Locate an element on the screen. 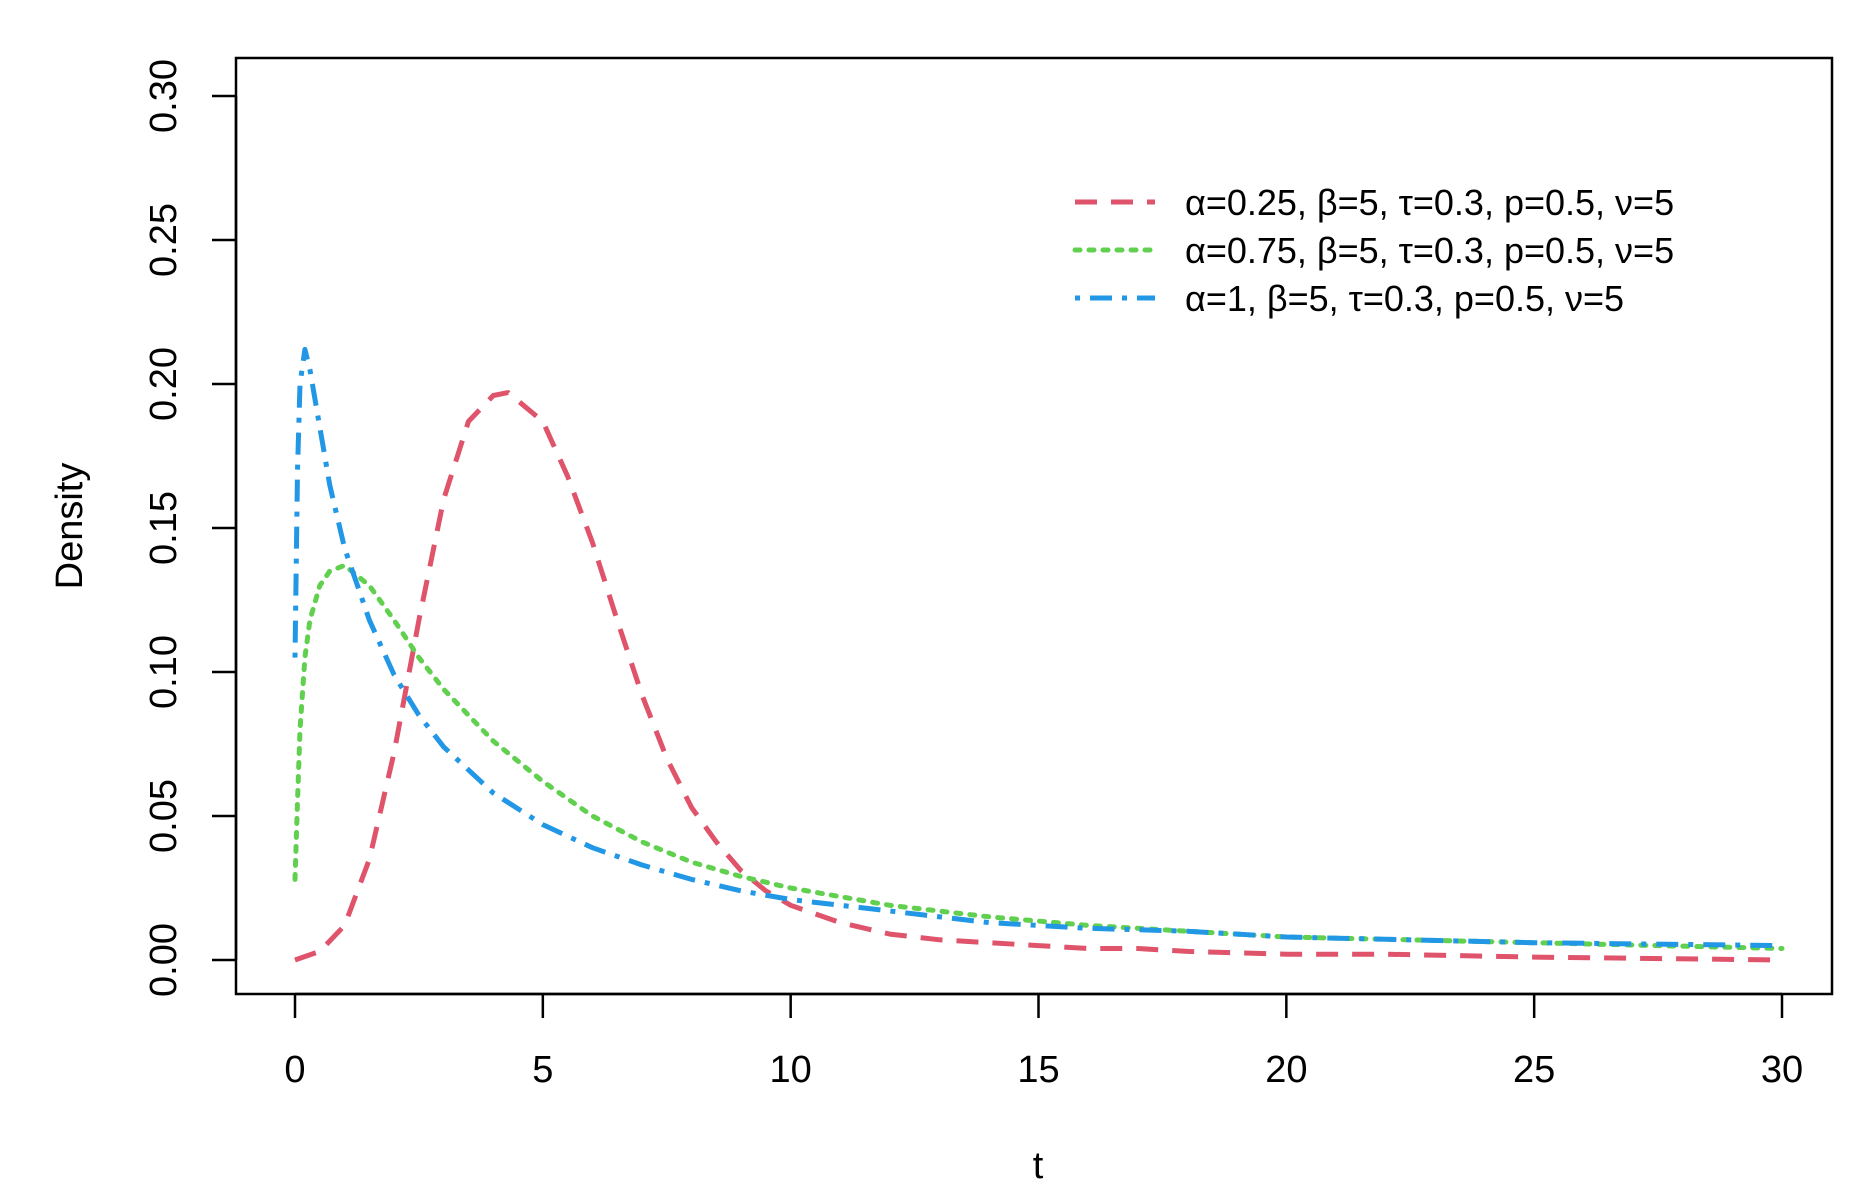 This screenshot has width=1863, height=1201. y-tick-label: 0.05 is located at coordinates (164, 816).